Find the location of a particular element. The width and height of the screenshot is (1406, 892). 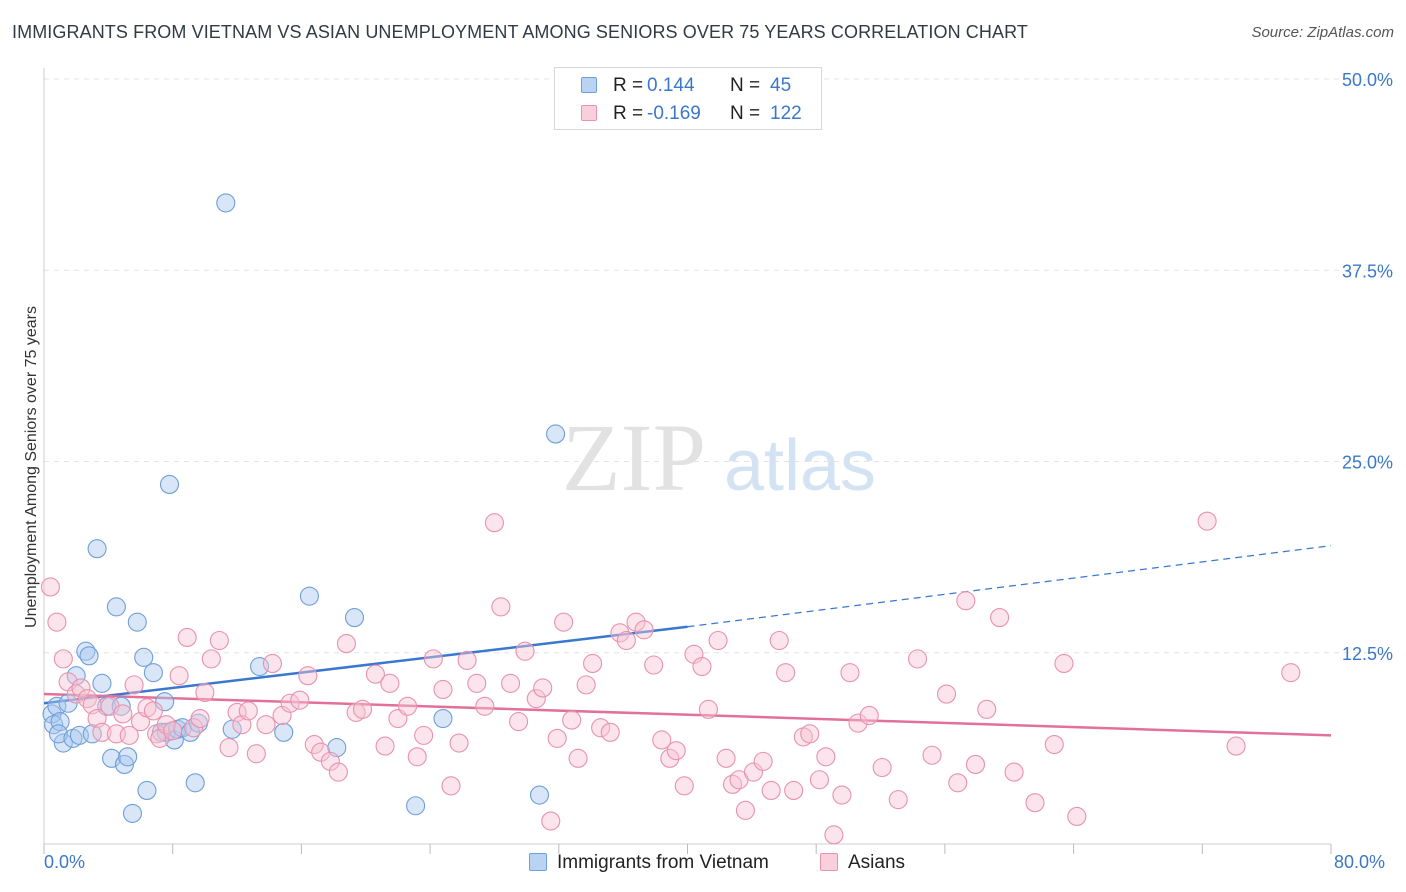

r-value: 0.144 is located at coordinates (671, 85).